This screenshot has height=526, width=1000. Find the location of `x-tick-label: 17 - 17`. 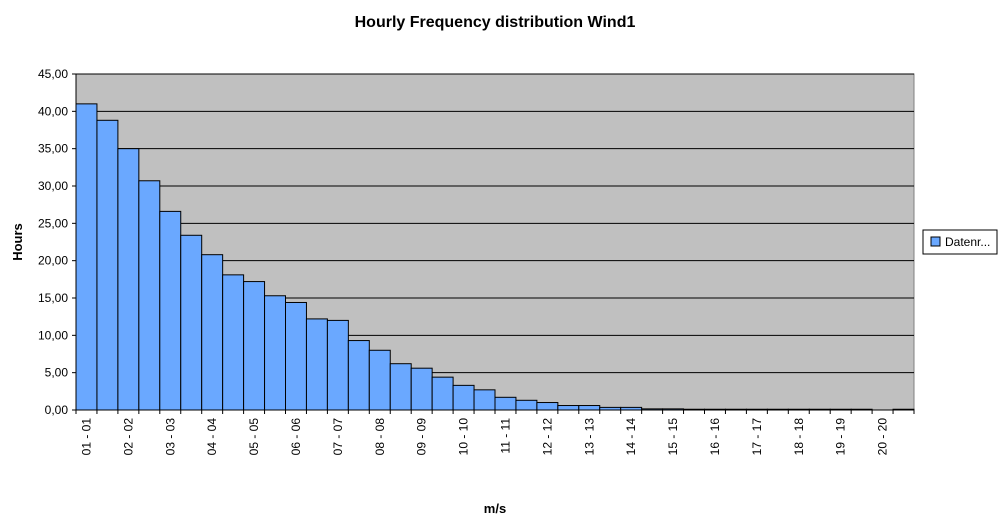

x-tick-label: 17 - 17 is located at coordinates (757, 437).